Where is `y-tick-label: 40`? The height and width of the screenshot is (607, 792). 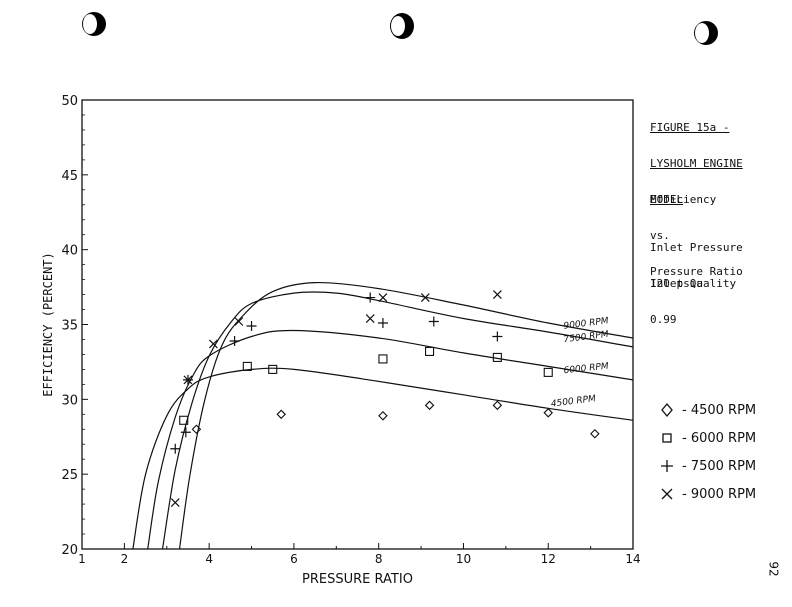 y-tick-label: 40 is located at coordinates (69, 251).